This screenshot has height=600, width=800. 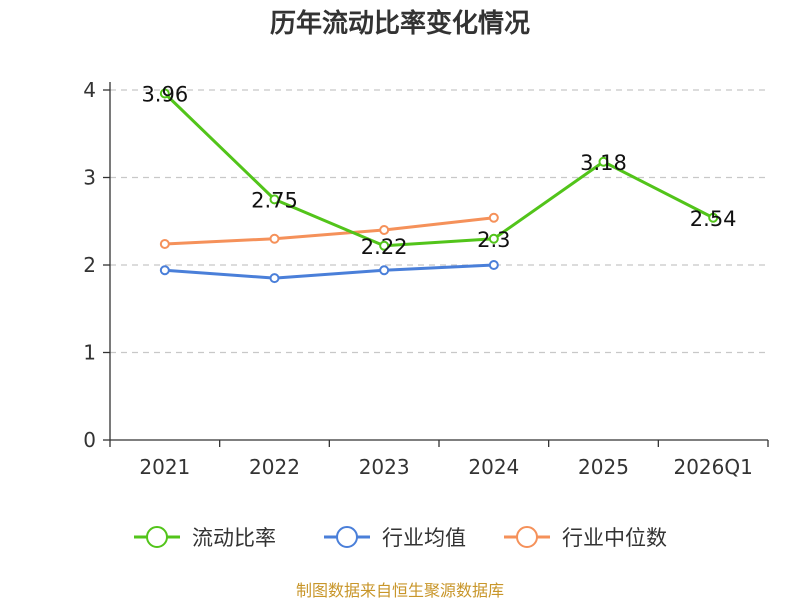 What do you see at coordinates (164, 467) in the screenshot?
I see `x-tick-label: 2021` at bounding box center [164, 467].